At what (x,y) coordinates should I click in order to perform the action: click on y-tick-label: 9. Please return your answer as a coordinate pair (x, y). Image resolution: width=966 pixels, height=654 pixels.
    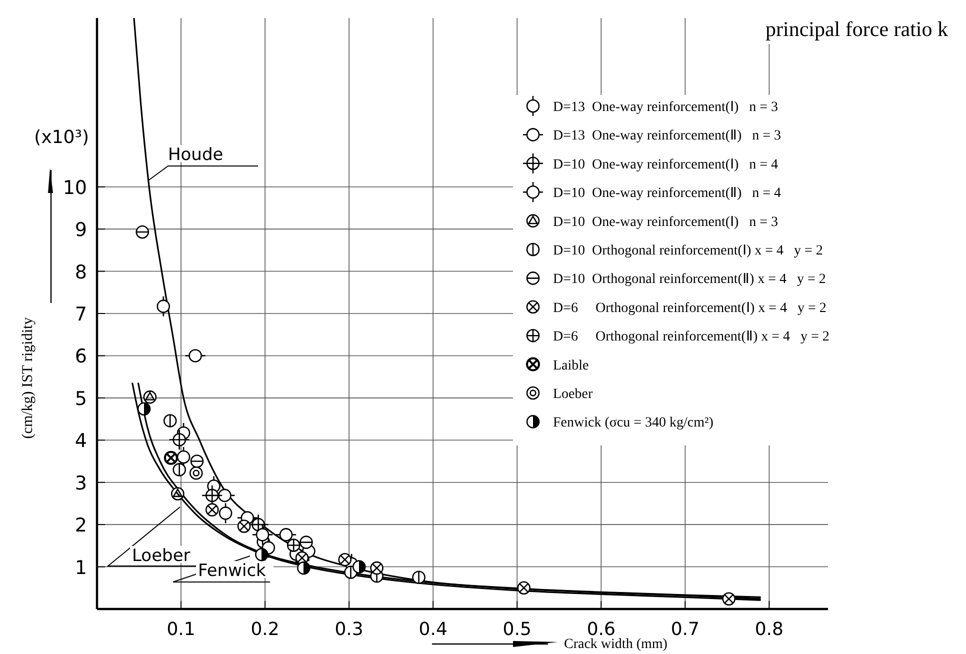
    Looking at the image, I should click on (80, 230).